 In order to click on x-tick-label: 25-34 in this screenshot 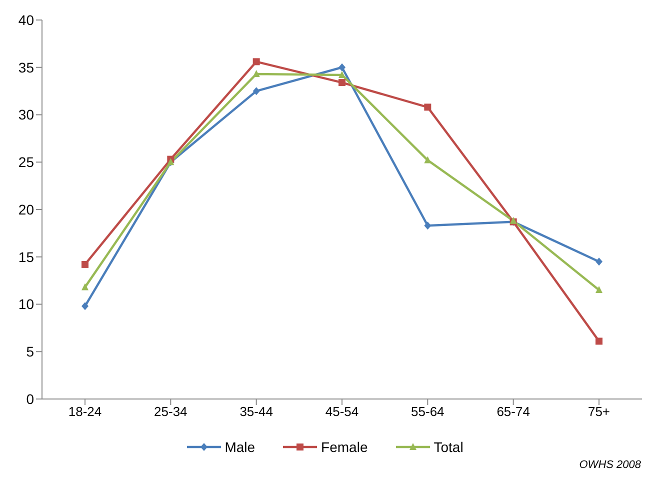, I will do `click(171, 412)`.